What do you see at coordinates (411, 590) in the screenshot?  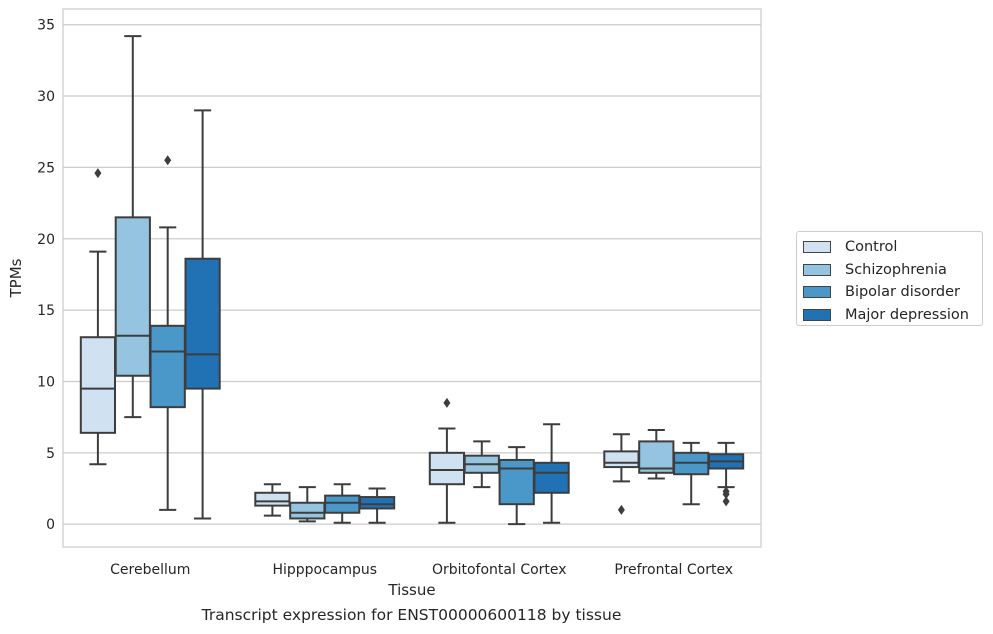 I see `x-axis-label: Tissue` at bounding box center [411, 590].